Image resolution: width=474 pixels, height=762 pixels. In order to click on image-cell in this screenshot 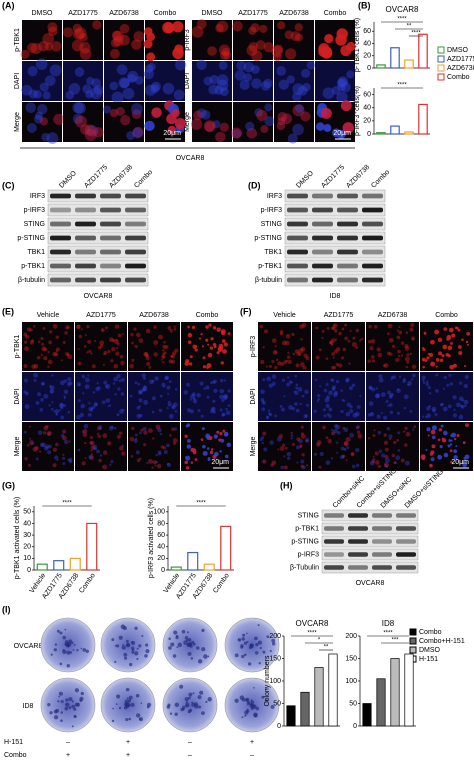, I will do `click(392, 346)`.